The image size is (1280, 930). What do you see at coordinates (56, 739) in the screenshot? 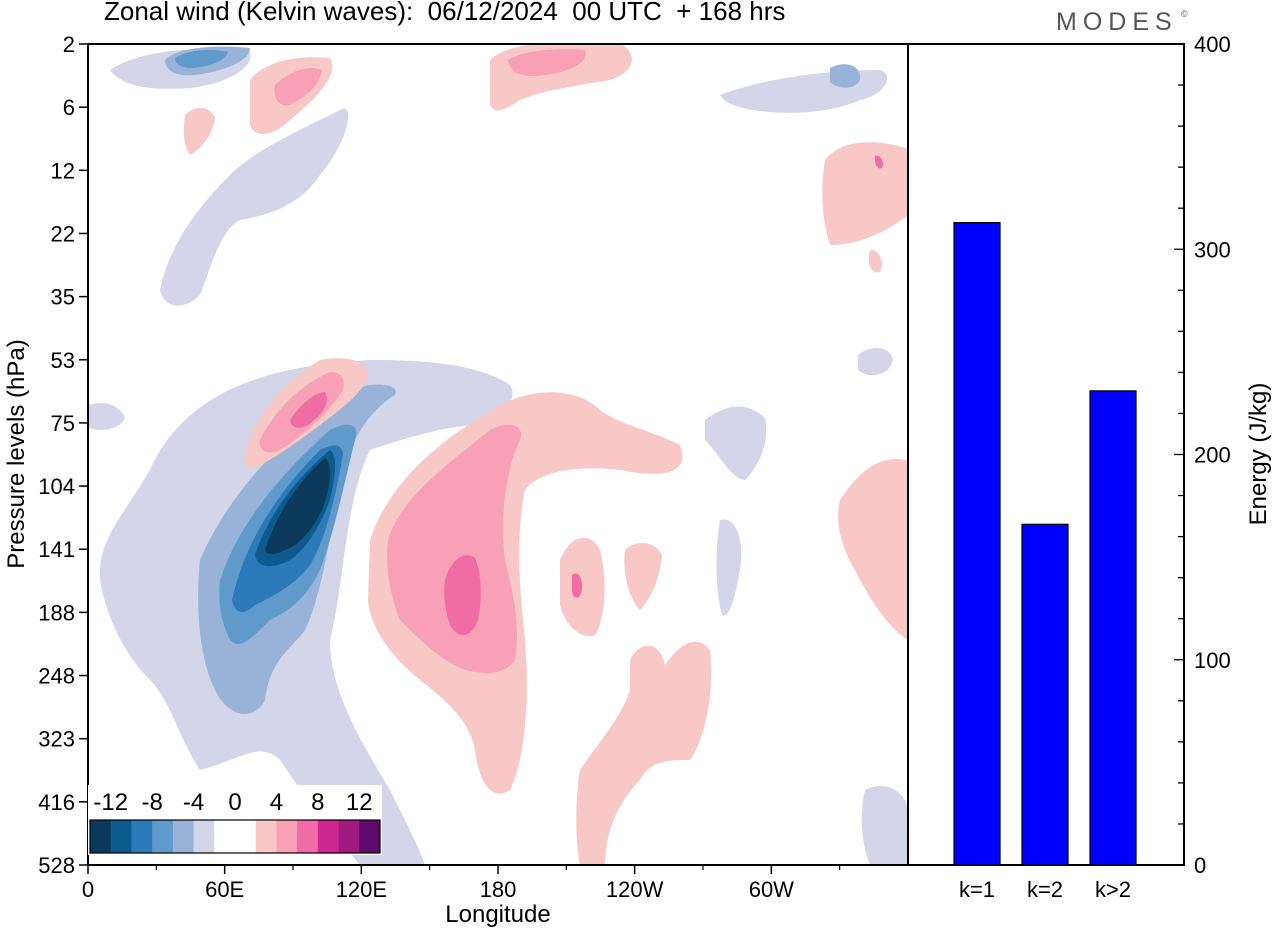
I see `y-tick-label: 323` at bounding box center [56, 739].